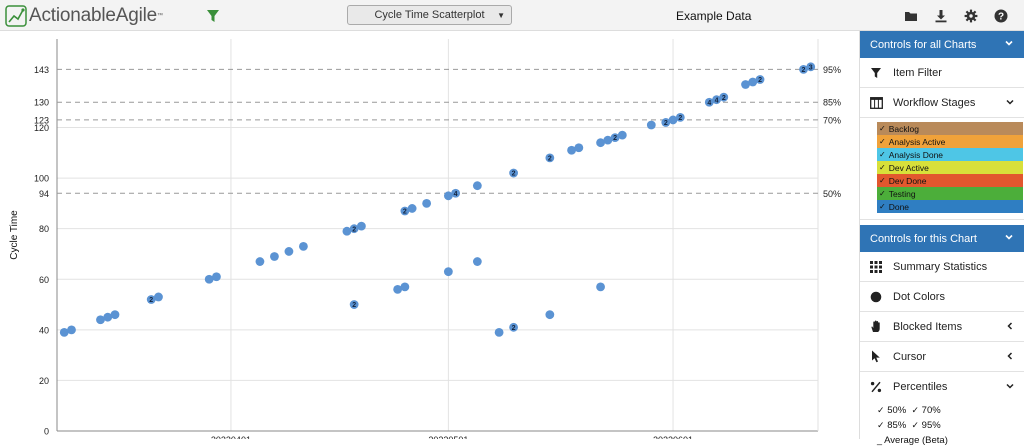  What do you see at coordinates (1010, 326) in the screenshot?
I see `chevron-left-icon` at bounding box center [1010, 326].